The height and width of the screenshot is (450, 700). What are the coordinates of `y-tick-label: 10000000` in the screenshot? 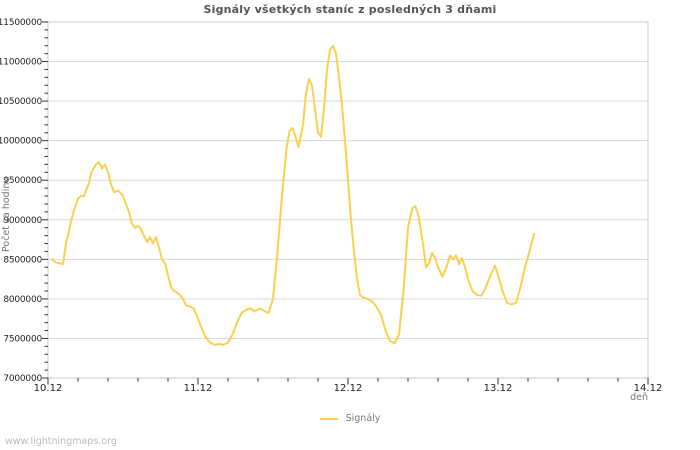 It's located at (21, 142).